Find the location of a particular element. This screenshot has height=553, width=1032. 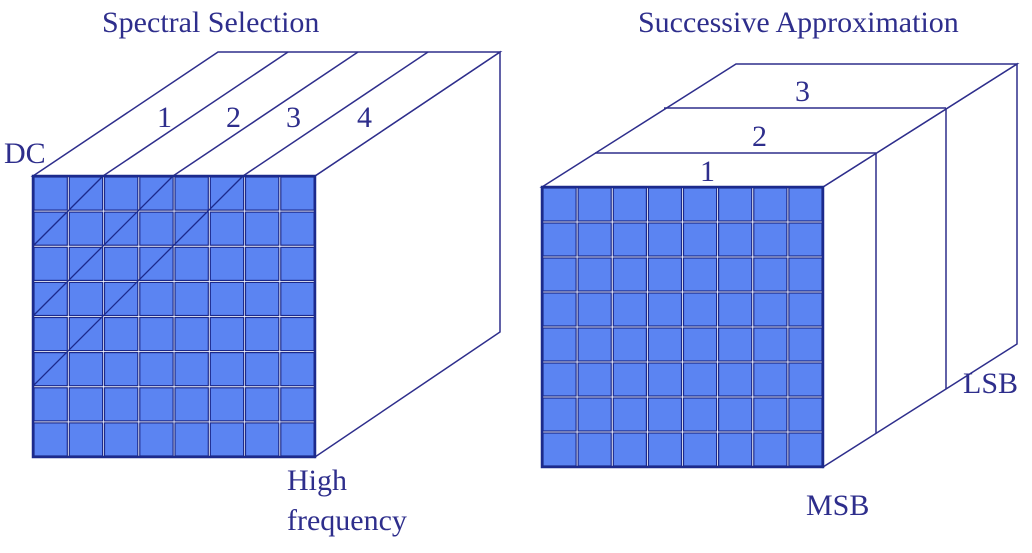

zigzag-diagonal is located at coordinates (103, 246).